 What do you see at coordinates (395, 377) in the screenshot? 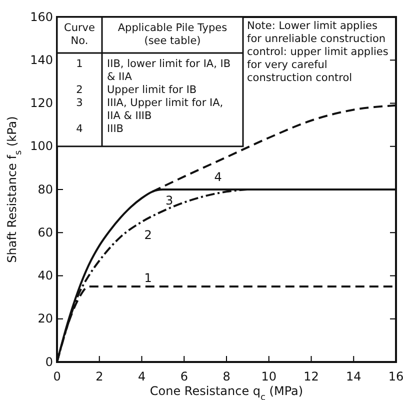
I see `x-tick-label: 16` at bounding box center [395, 377].